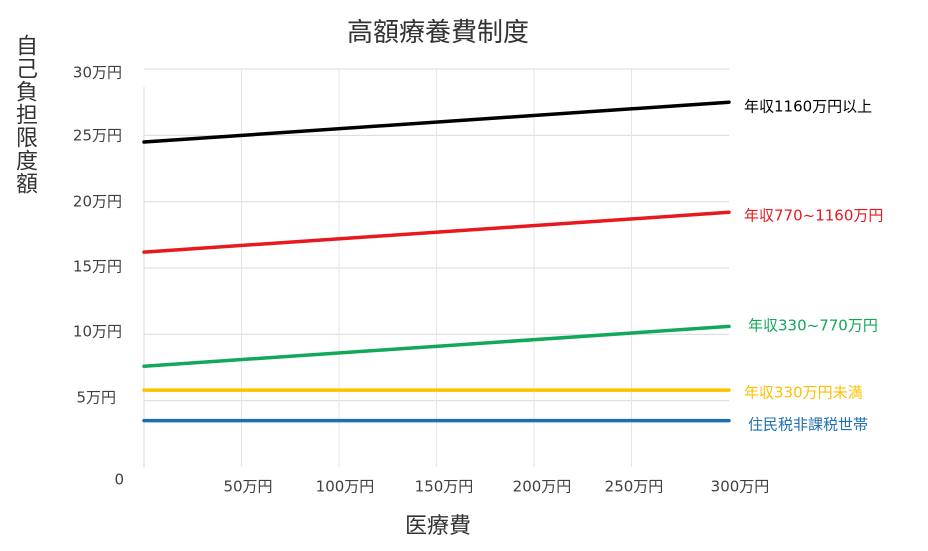 This screenshot has height=551, width=928. I want to click on x-tick-label: 250万円, so click(634, 487).